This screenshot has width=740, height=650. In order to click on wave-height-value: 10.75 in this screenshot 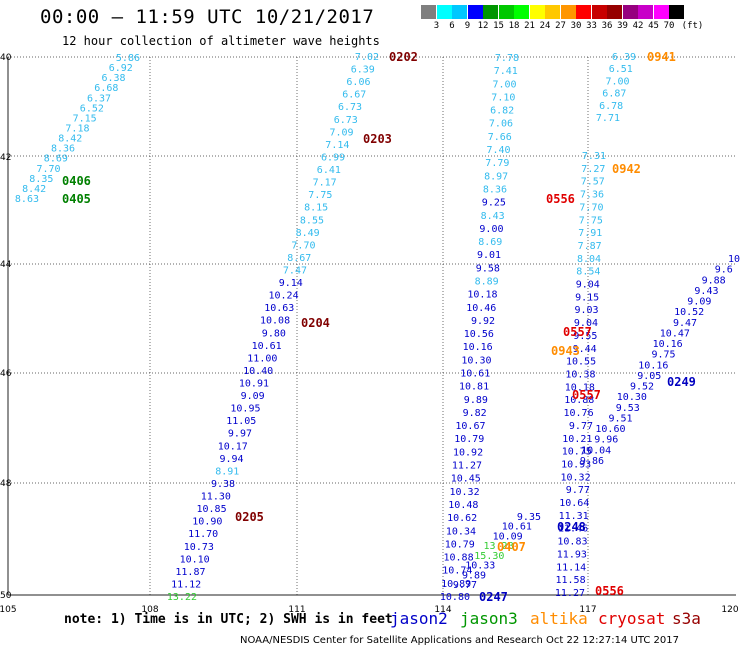, I will do `click(577, 452)`.